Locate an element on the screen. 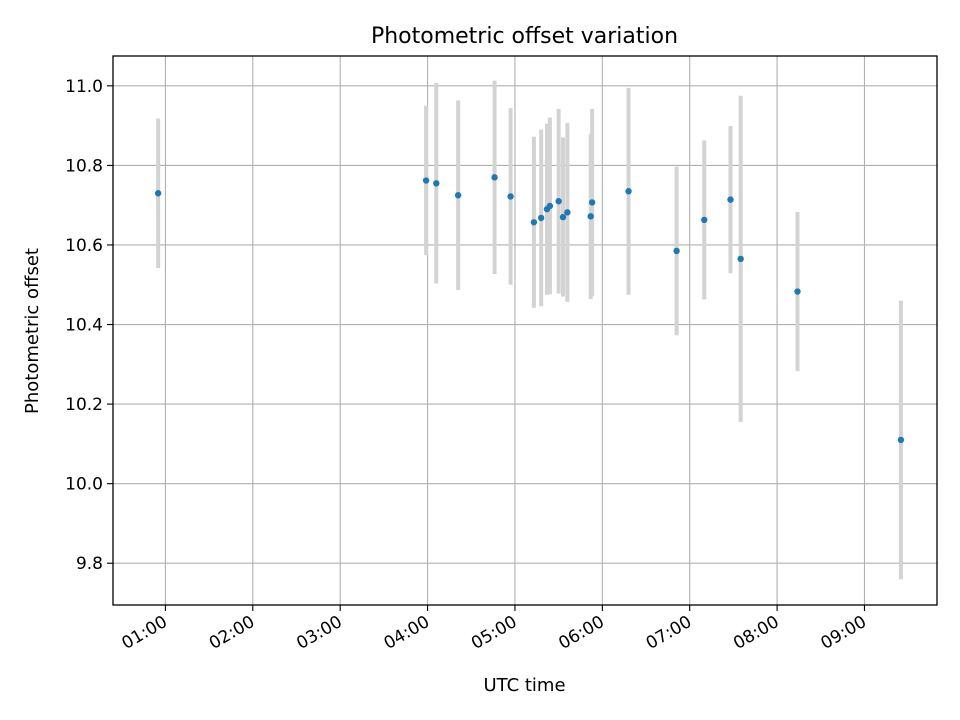  y-axis-label: Photometric offset is located at coordinates (32, 331).